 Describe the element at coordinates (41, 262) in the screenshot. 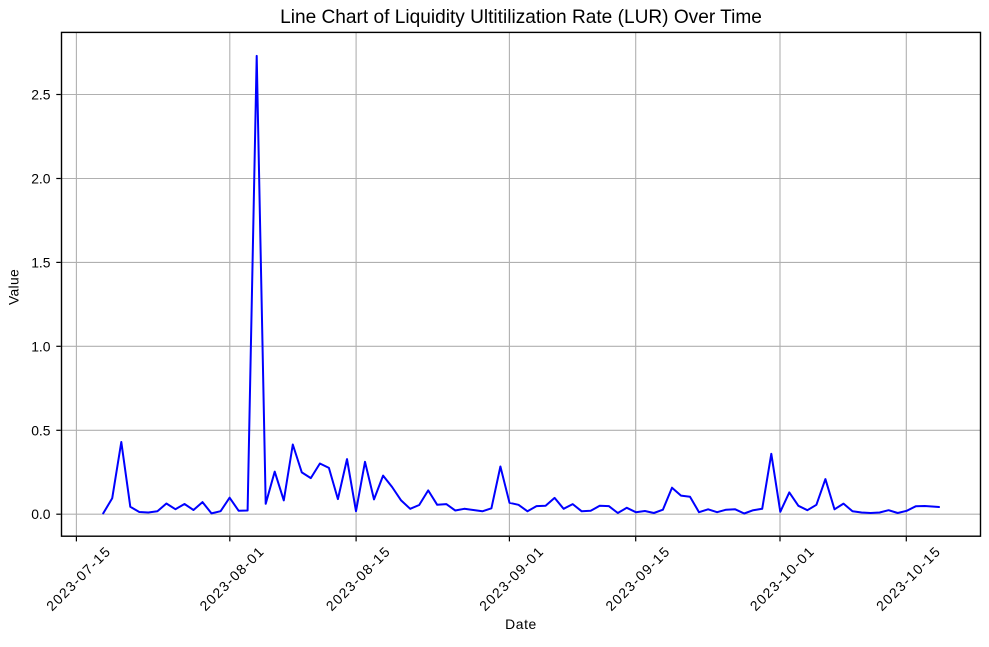

I see `svg-text: 1.5` at that location.